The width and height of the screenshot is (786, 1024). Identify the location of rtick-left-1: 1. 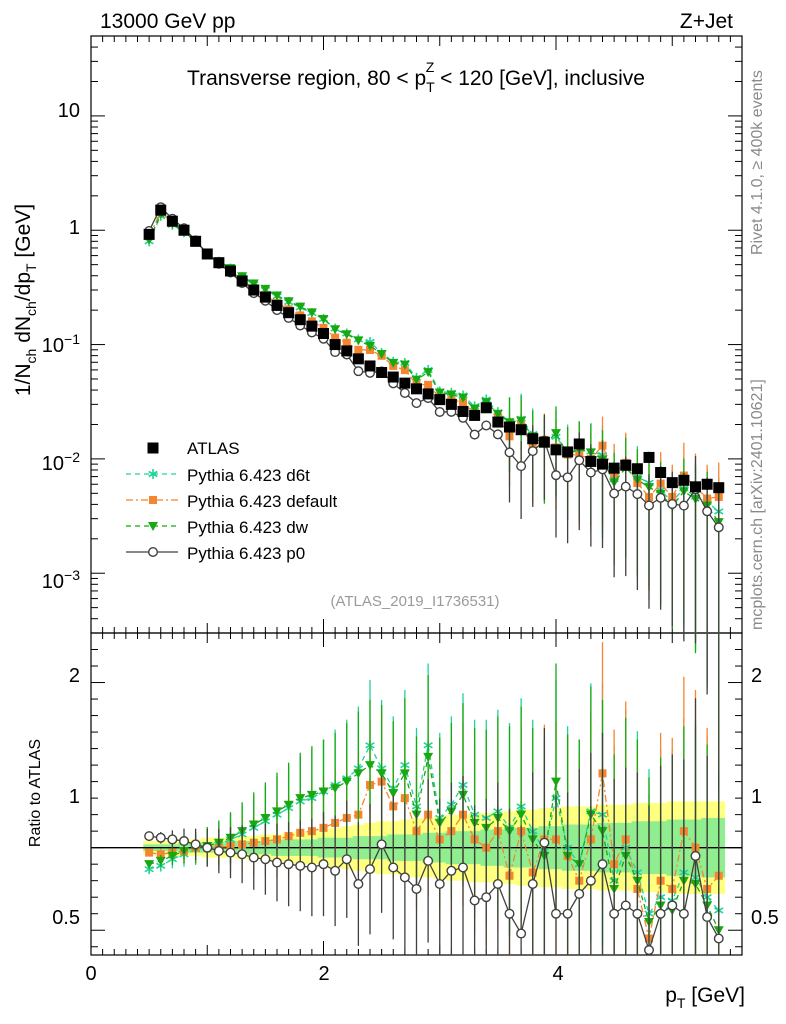
(74, 797).